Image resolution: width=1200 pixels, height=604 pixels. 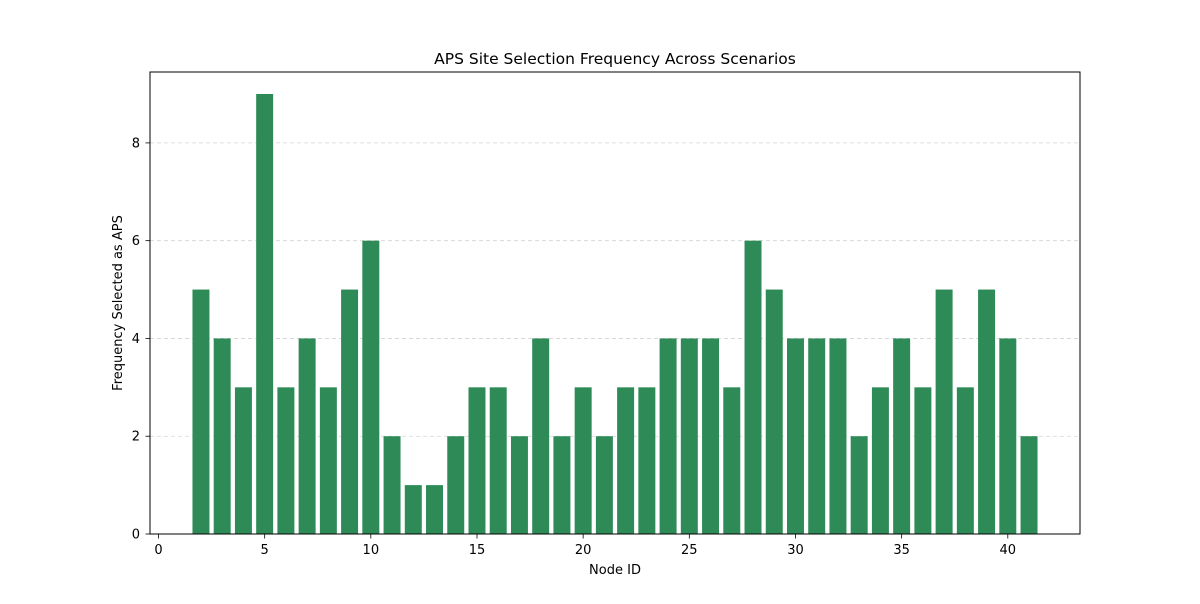 What do you see at coordinates (158, 550) in the screenshot?
I see `x-tick-label: 0` at bounding box center [158, 550].